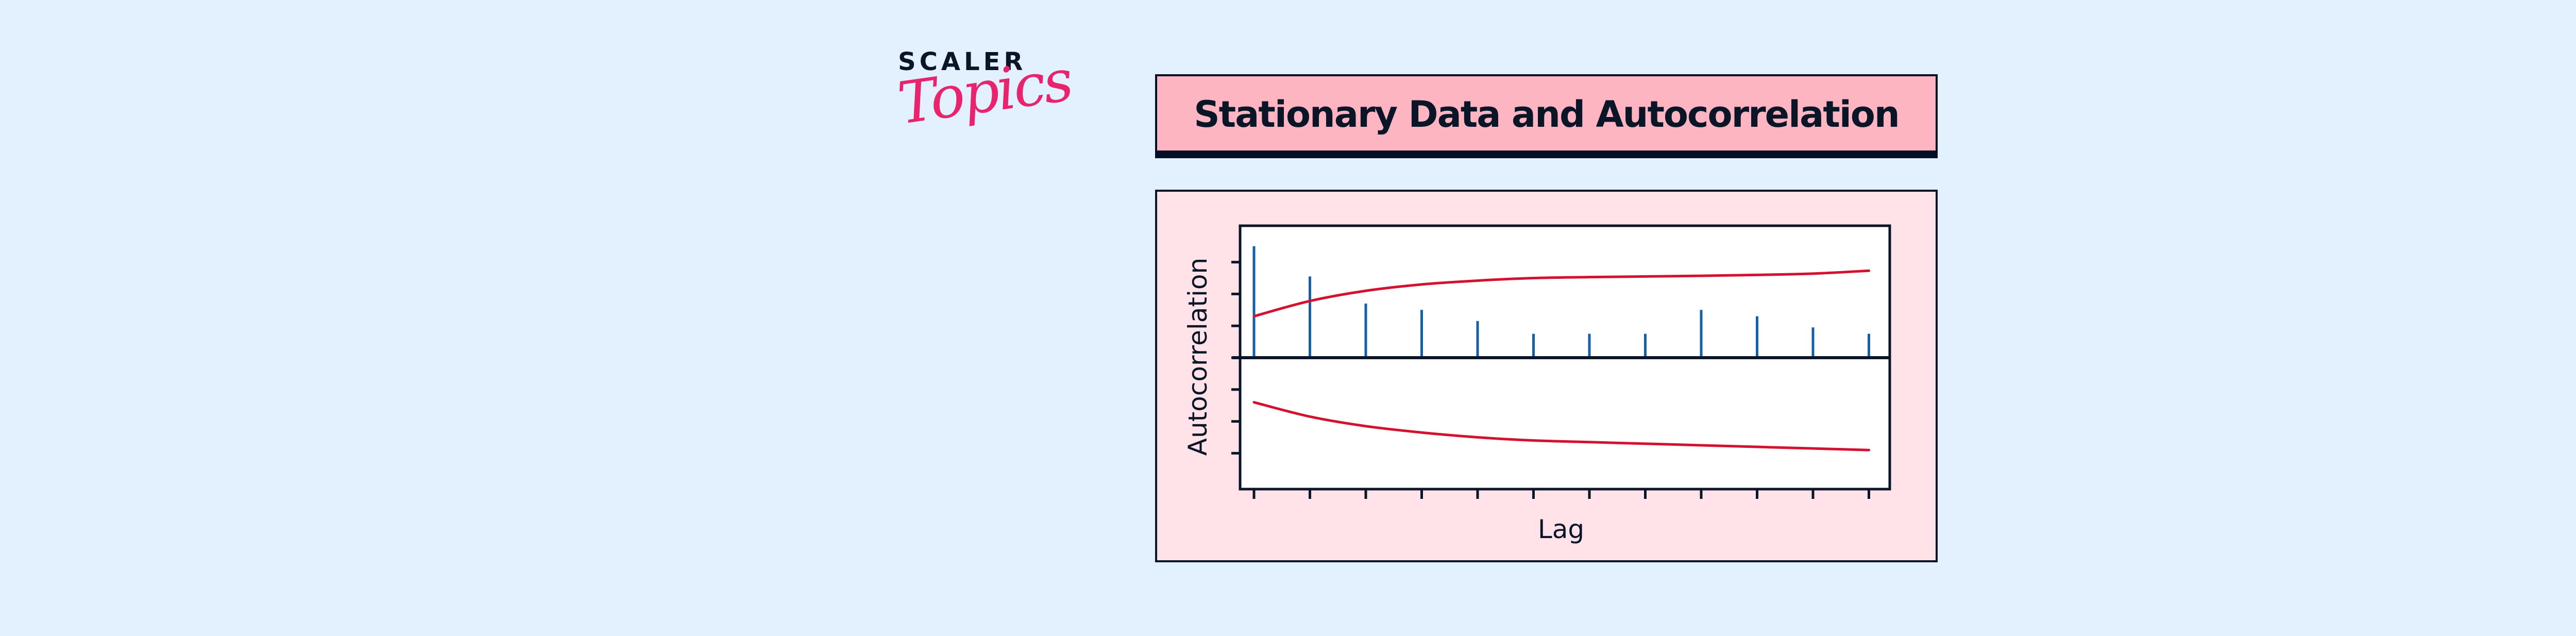 The height and width of the screenshot is (636, 2576). What do you see at coordinates (984, 98) in the screenshot?
I see `scaler-topics-logo: SCALER Topics` at bounding box center [984, 98].